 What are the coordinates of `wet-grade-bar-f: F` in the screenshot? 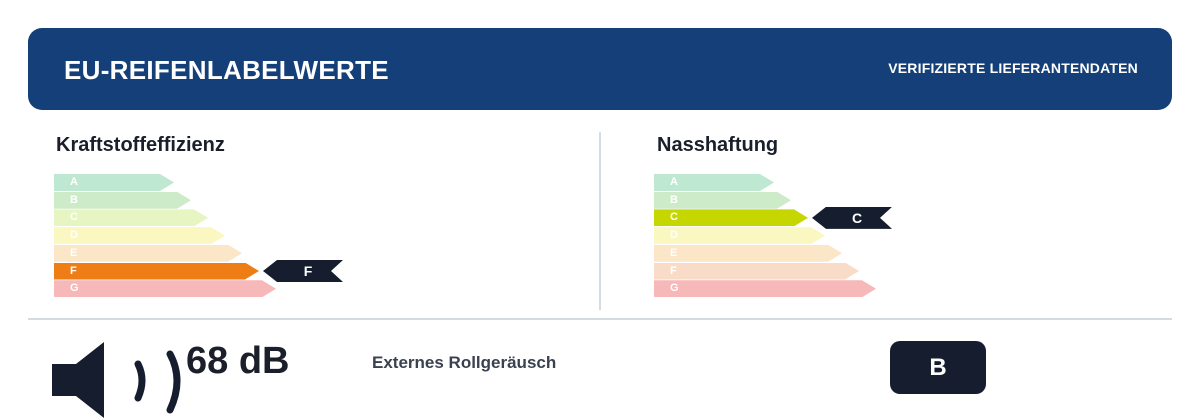 It's located at (756, 271).